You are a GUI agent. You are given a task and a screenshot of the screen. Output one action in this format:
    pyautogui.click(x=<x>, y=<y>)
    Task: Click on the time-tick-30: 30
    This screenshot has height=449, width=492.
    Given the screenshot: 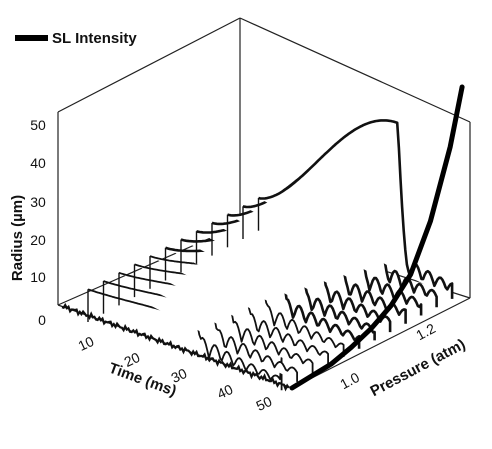 What is the action you would take?
    pyautogui.click(x=178, y=375)
    